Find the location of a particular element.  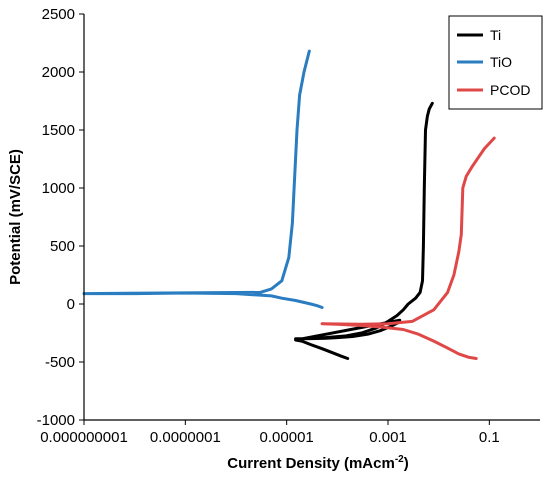

legend-entry-pcod: PCOD is located at coordinates (493, 90).